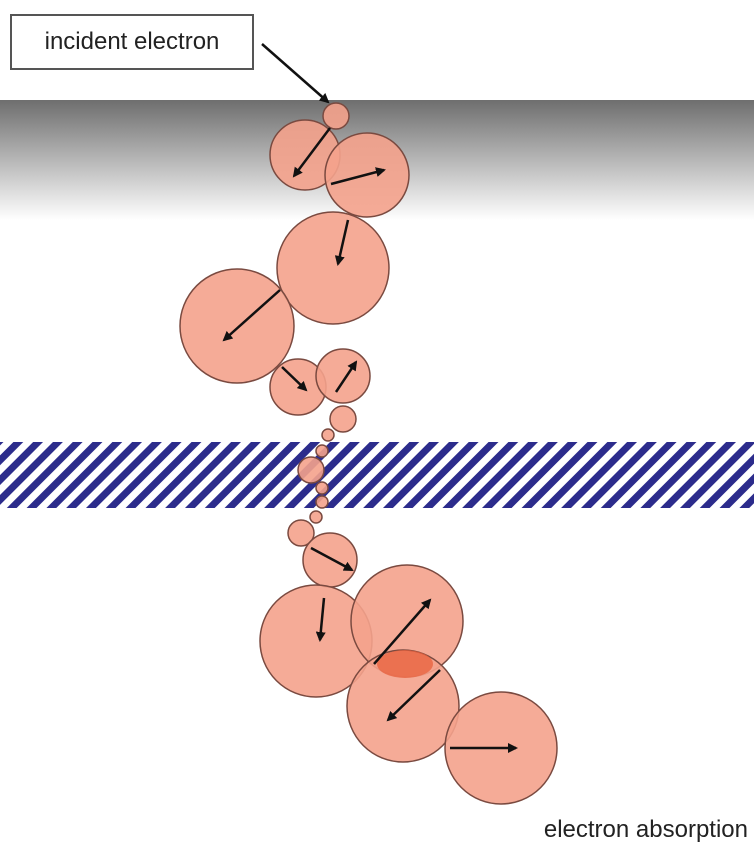 This screenshot has width=754, height=852. I want to click on incident-electron-label: incident electron, so click(132, 42).